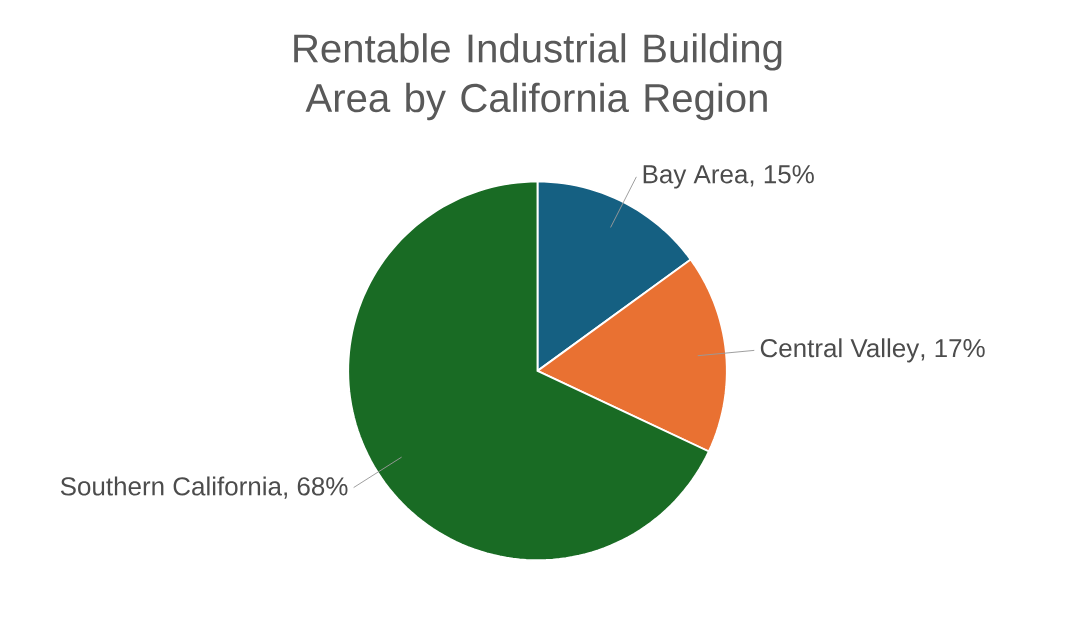 The image size is (1075, 623). What do you see at coordinates (538, 77) in the screenshot?
I see `chart-title: Rentable Industrial Building Area by California Region` at bounding box center [538, 77].